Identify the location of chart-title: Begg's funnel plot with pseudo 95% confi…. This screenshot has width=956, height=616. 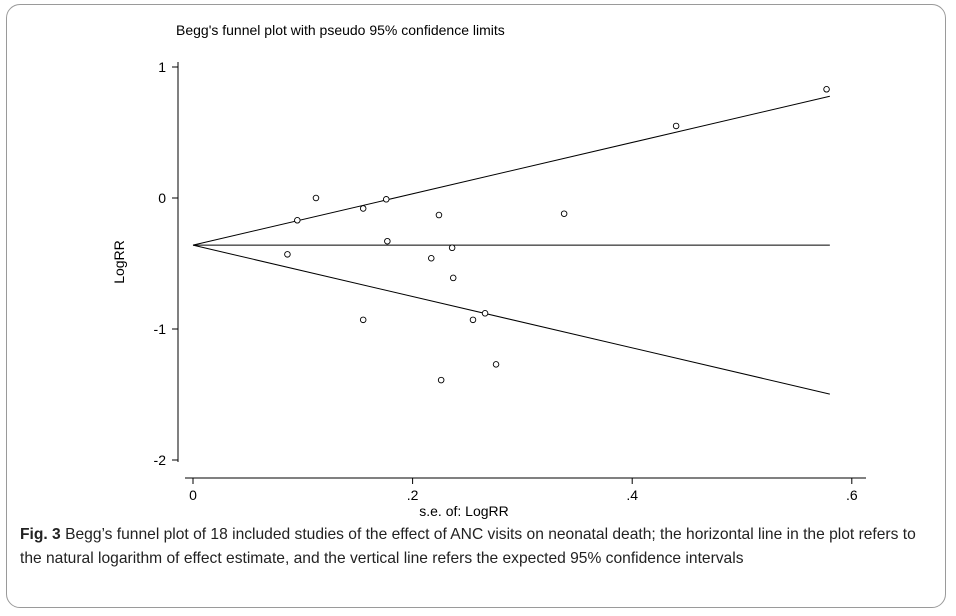
(340, 30).